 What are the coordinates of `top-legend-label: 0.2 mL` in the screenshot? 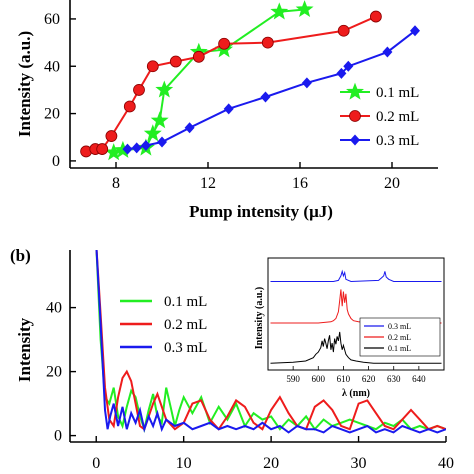 It's located at (397, 117).